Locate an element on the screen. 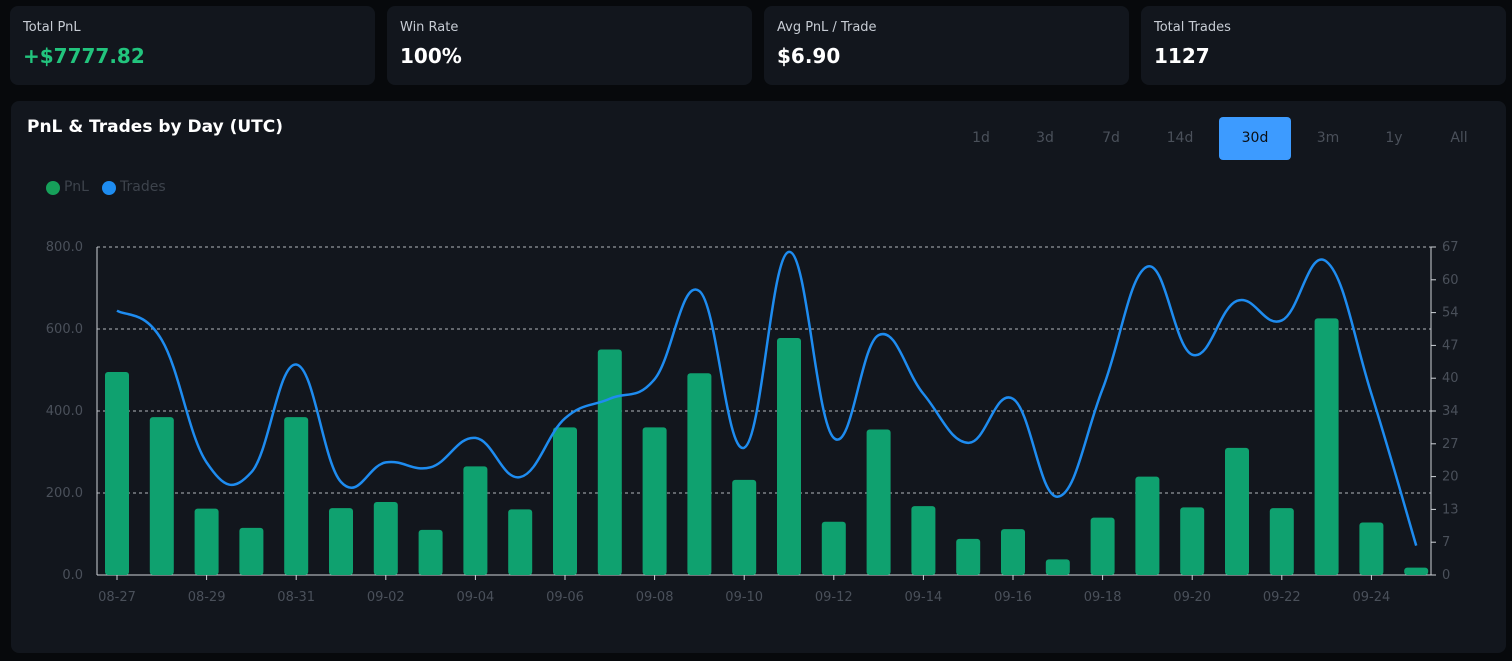  y-right-tick-label: 34 is located at coordinates (1450, 411).